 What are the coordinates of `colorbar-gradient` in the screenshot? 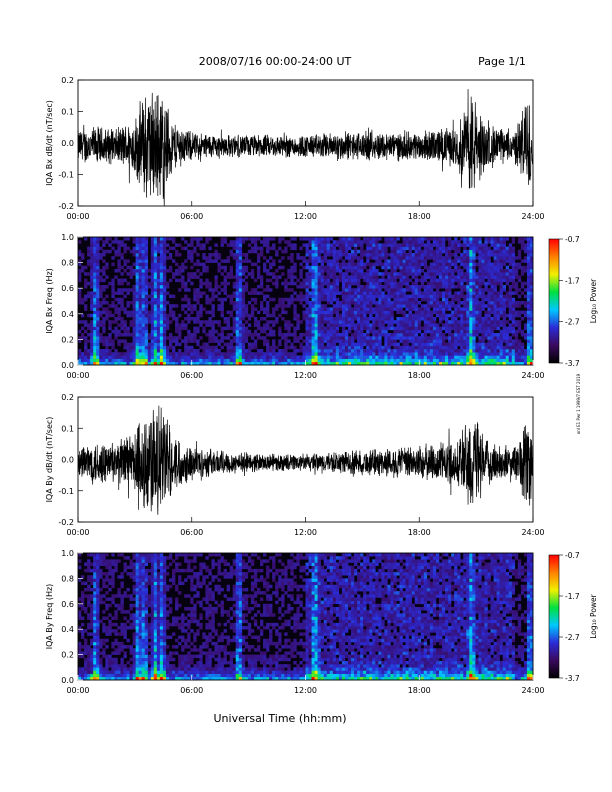 It's located at (554, 301).